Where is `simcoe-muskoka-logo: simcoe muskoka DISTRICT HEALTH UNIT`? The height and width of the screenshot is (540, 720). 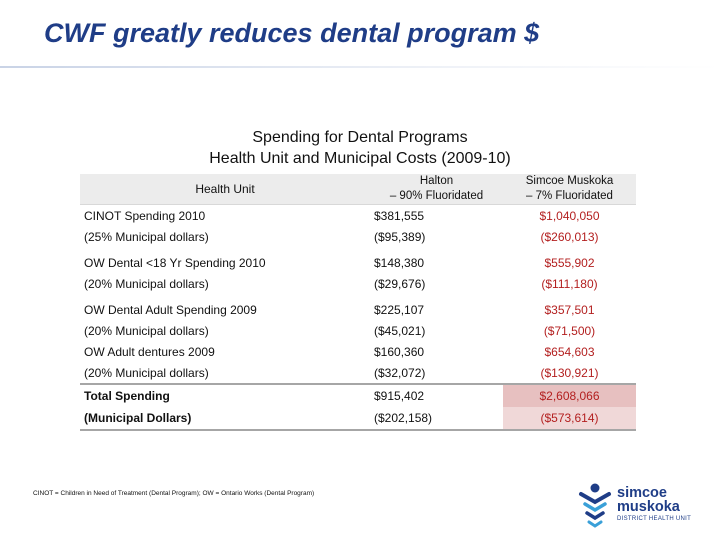
simcoe-muskoka-logo: simcoe muskoka DISTRICT HEALTH UNIT is located at coordinates (641, 507).